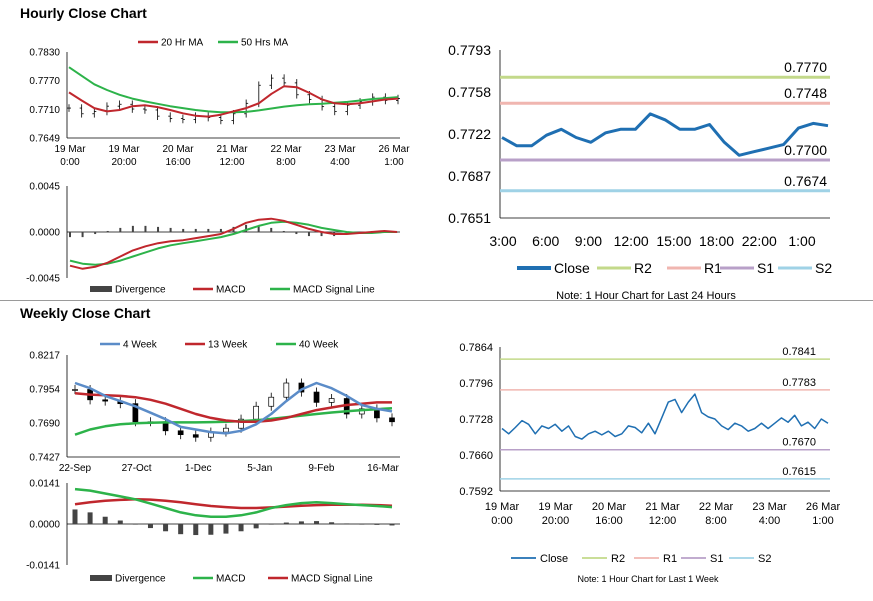 The width and height of the screenshot is (873, 601). Describe the element at coordinates (822, 521) in the screenshot. I see `weekly-levels-x-tick-time: 1:00` at that location.